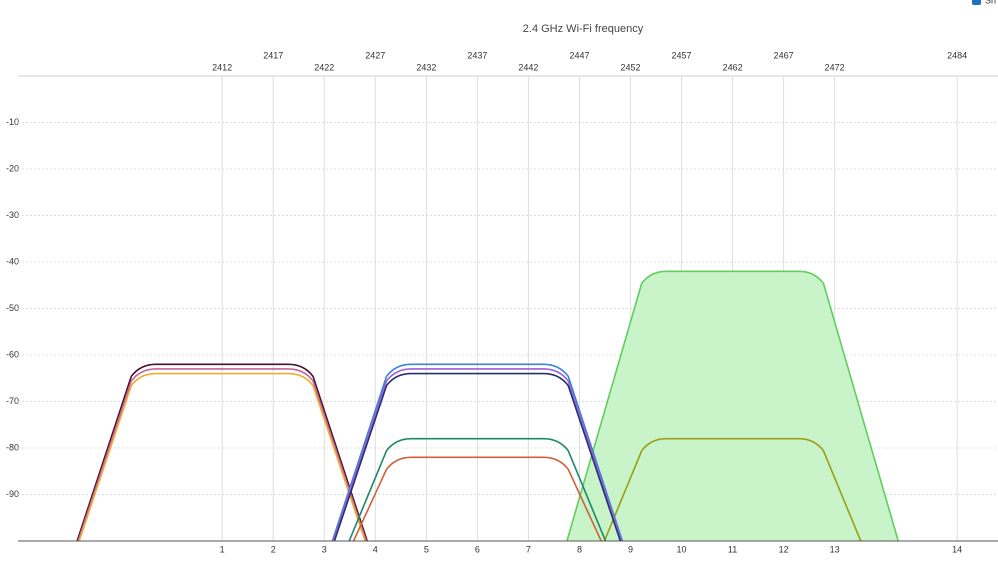  I want to click on channel-label: 1, so click(222, 549).